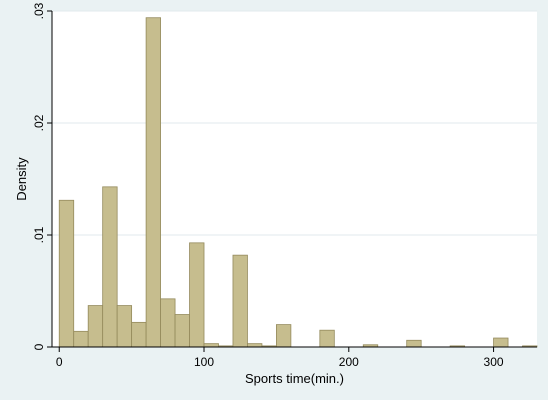 The width and height of the screenshot is (548, 400). What do you see at coordinates (294, 378) in the screenshot?
I see `x-axis-label: Sports time(min.)` at bounding box center [294, 378].